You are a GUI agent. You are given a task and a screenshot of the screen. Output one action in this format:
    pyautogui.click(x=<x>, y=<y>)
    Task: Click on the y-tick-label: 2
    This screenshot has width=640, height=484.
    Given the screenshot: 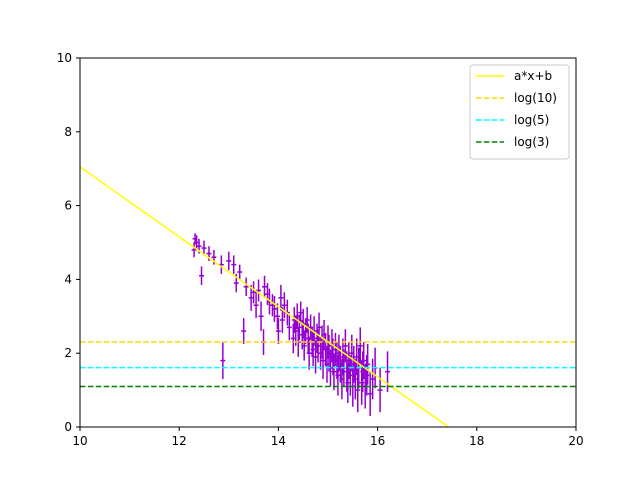 What is the action you would take?
    pyautogui.click(x=68, y=353)
    